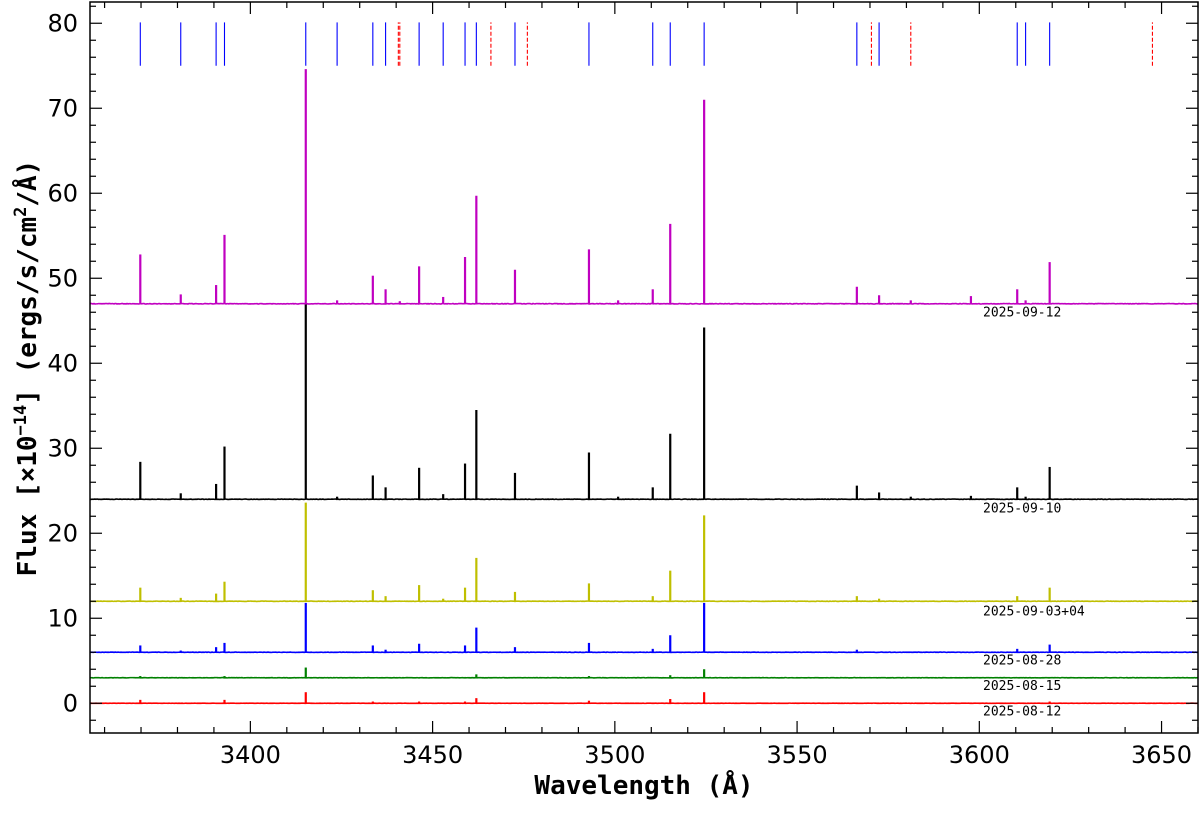 The image size is (1200, 814). I want to click on y-tick-label: 50, so click(62, 278).